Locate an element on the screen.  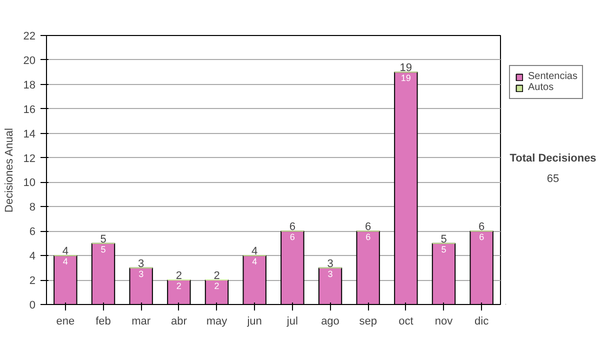
x-tick-label: nov is located at coordinates (444, 322).